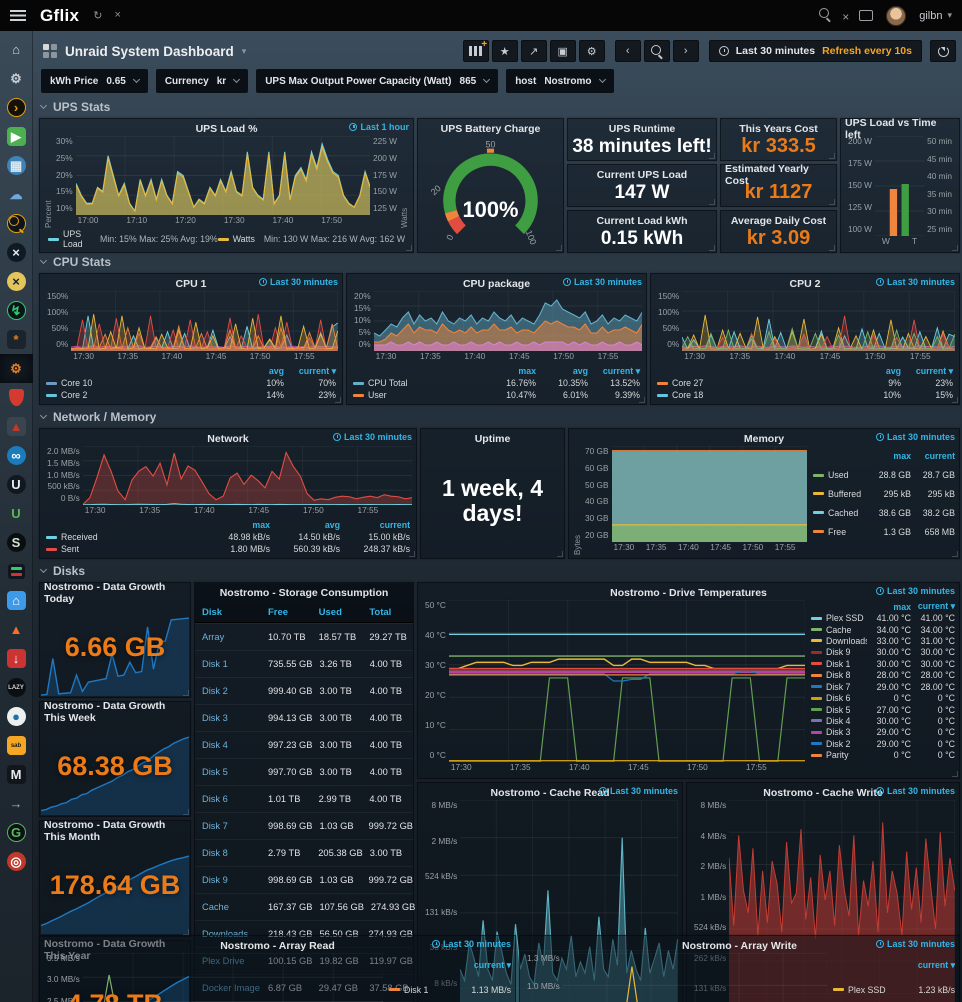 This screenshot has width=962, height=1002. What do you see at coordinates (533, 51) in the screenshot?
I see `toolbar-button: ↗` at bounding box center [533, 51].